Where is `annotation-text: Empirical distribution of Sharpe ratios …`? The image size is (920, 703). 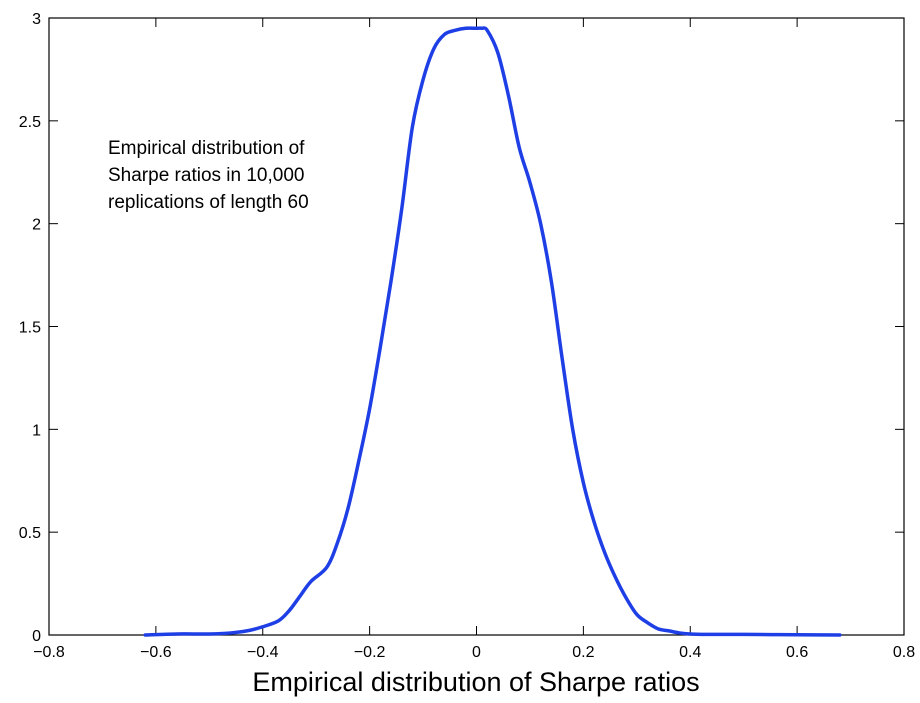
annotation-text: Empirical distribution of Sharpe ratios … is located at coordinates (209, 175).